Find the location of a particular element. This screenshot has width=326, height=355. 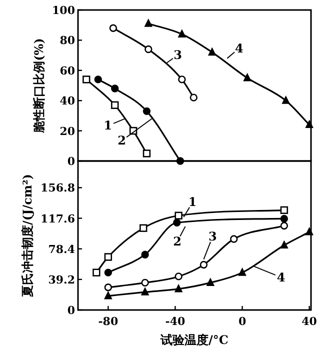

x-tick-label: -80 is located at coordinates (108, 321).